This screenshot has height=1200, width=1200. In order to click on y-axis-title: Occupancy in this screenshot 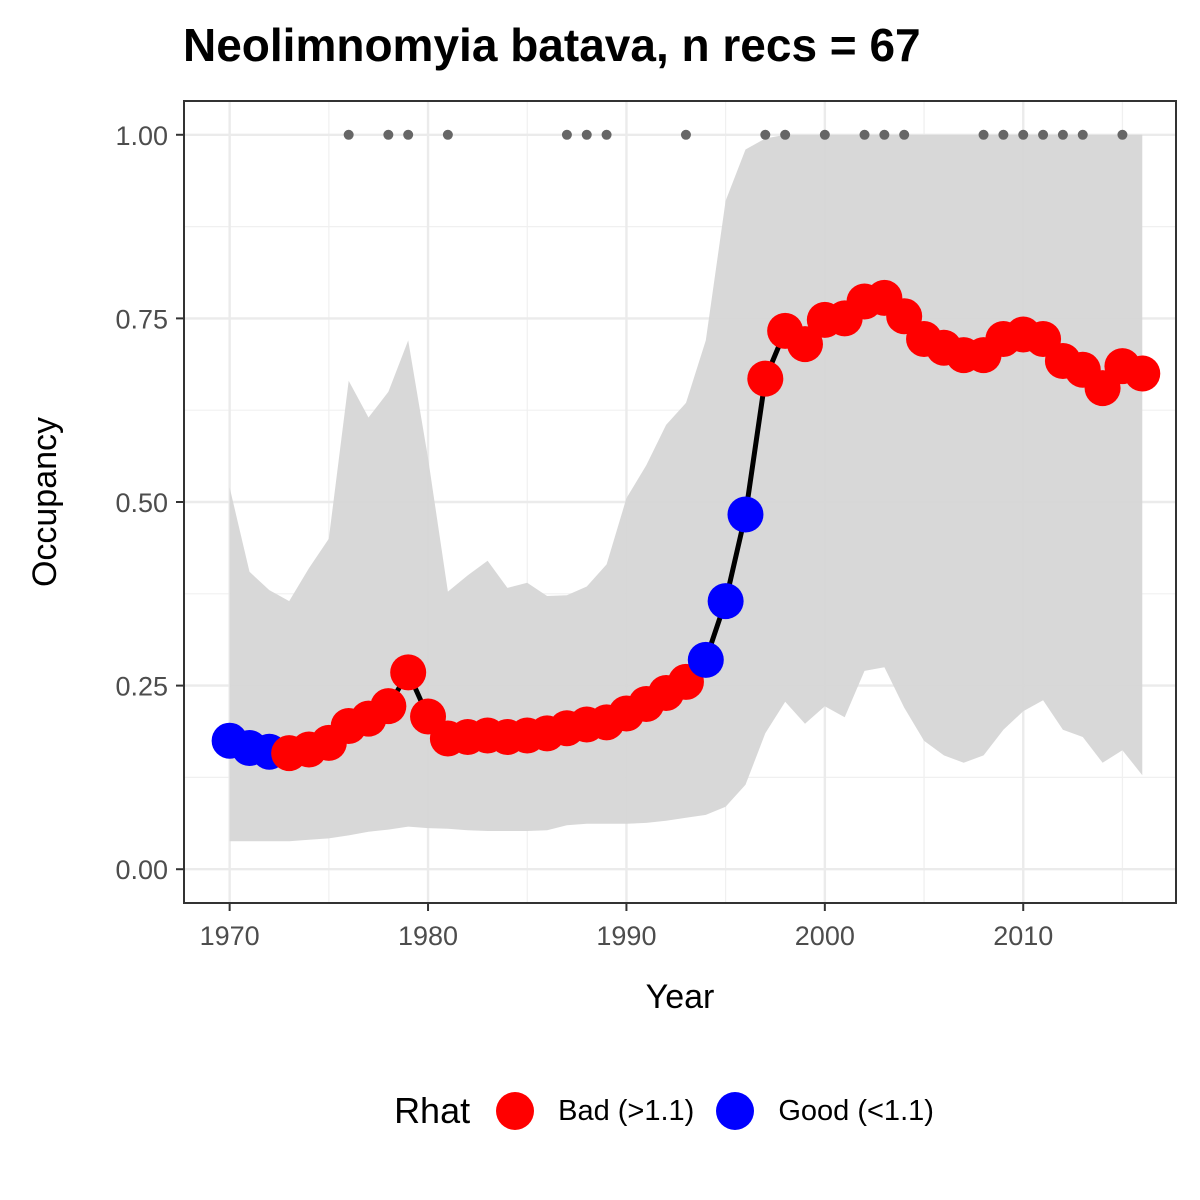, I will do `click(45, 502)`.